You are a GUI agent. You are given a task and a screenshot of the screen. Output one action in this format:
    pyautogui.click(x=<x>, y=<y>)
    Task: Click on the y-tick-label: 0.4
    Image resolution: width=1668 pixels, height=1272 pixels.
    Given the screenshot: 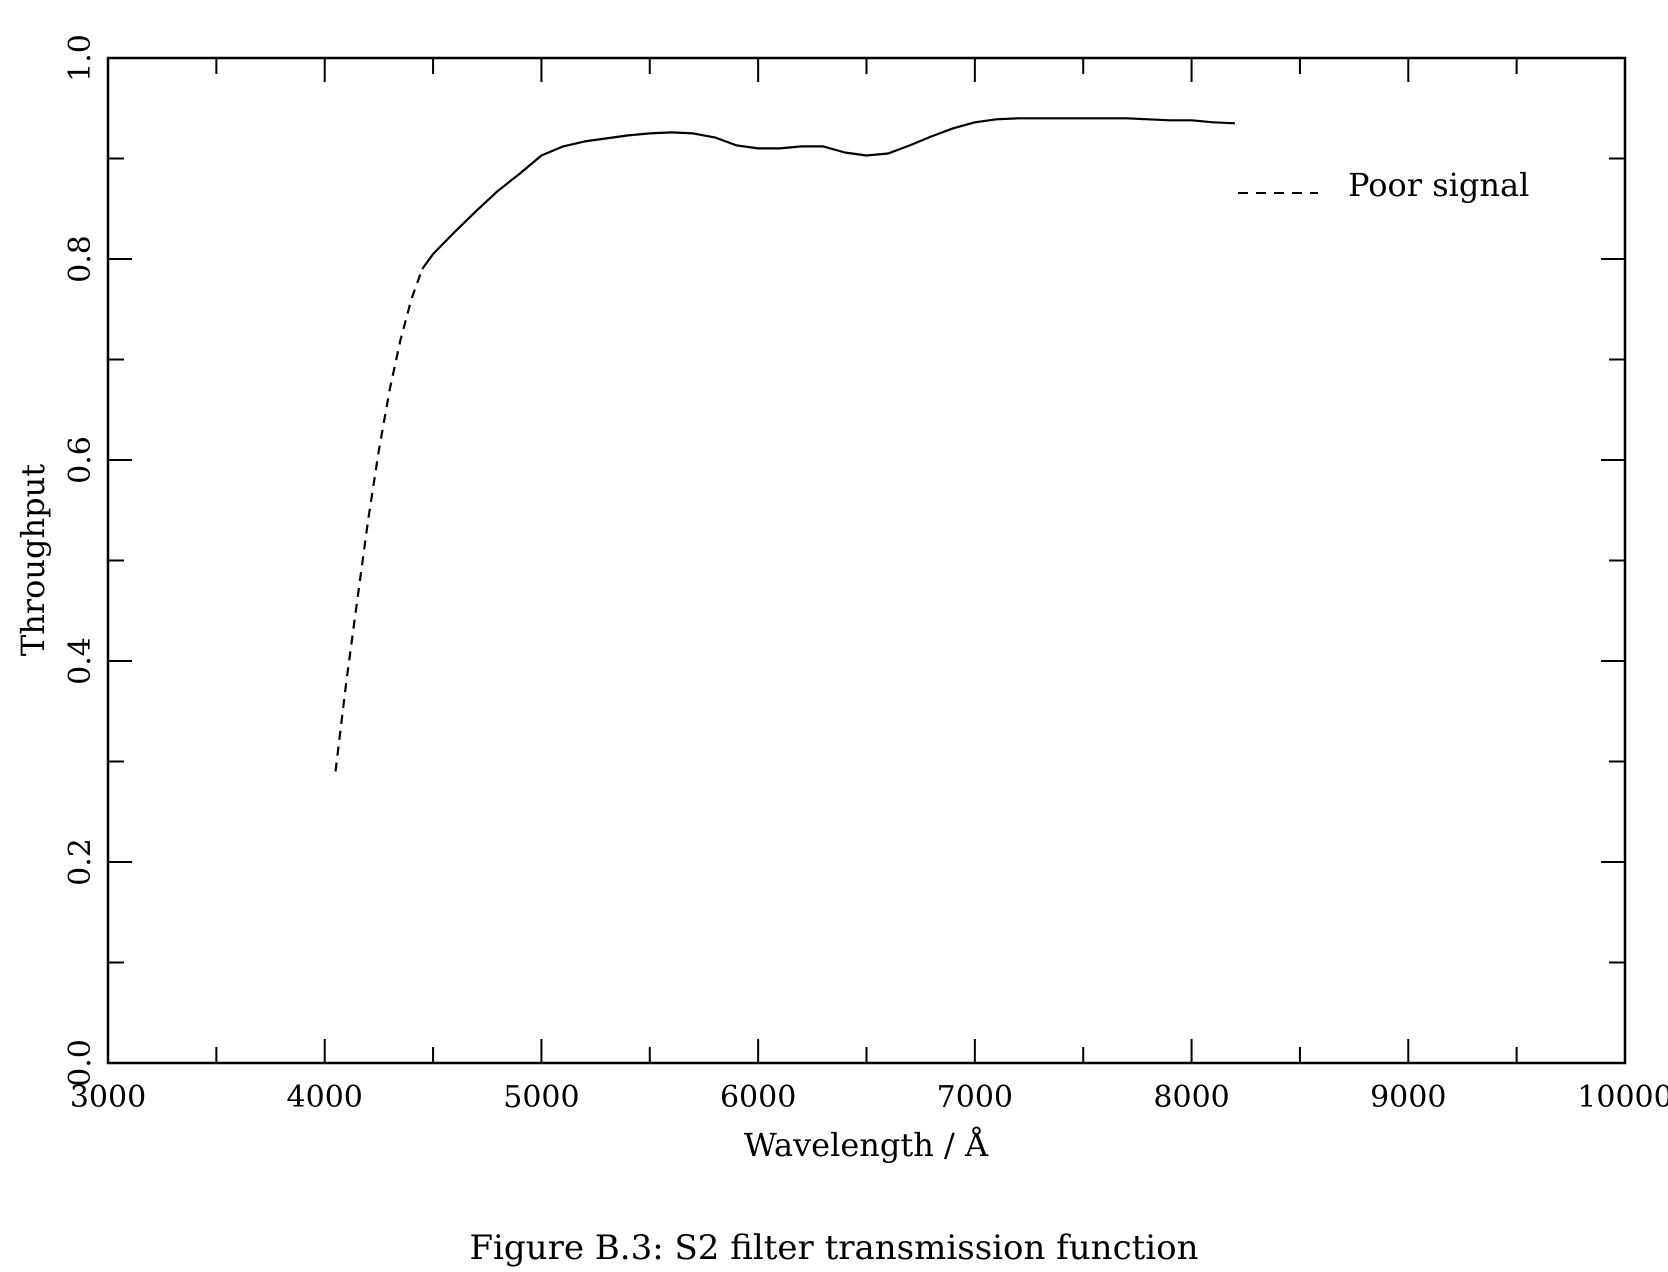 What is the action you would take?
    pyautogui.click(x=80, y=661)
    